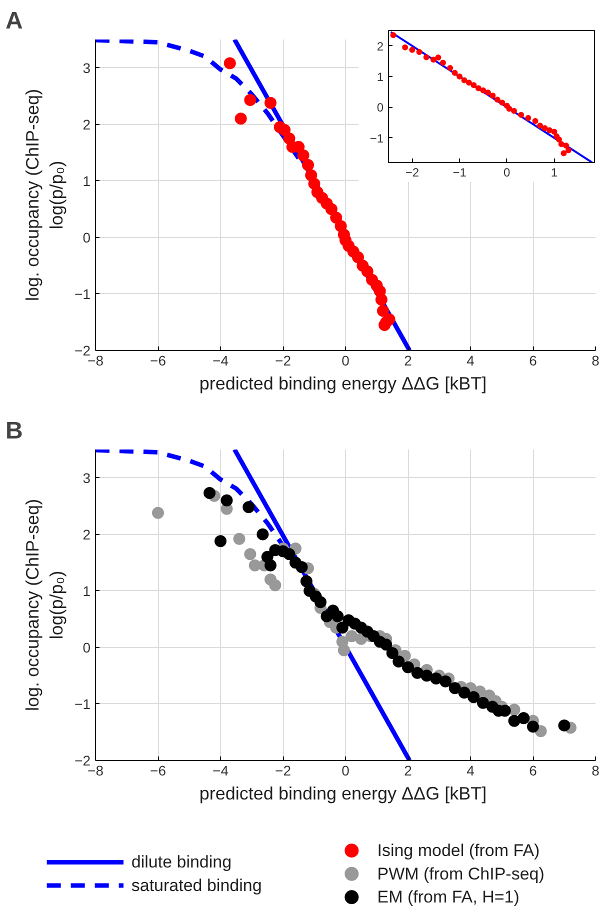 Image resolution: width=603 pixels, height=916 pixels. What do you see at coordinates (460, 874) in the screenshot?
I see `legend-label: PWM (from ChIP-seq)` at bounding box center [460, 874].